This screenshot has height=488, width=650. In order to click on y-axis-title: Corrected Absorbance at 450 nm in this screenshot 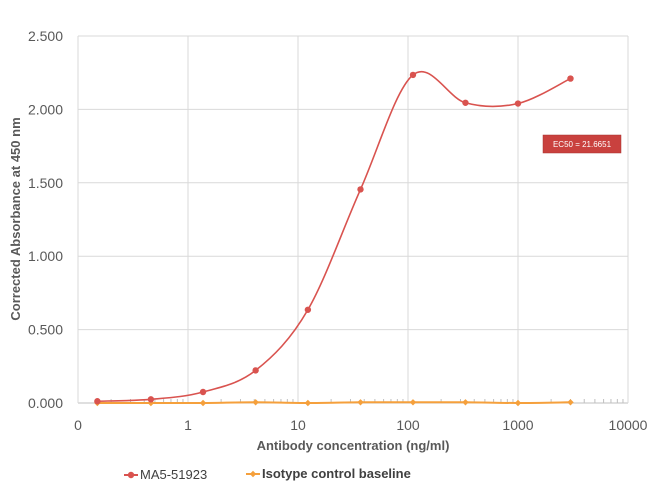, I will do `click(15, 218)`.